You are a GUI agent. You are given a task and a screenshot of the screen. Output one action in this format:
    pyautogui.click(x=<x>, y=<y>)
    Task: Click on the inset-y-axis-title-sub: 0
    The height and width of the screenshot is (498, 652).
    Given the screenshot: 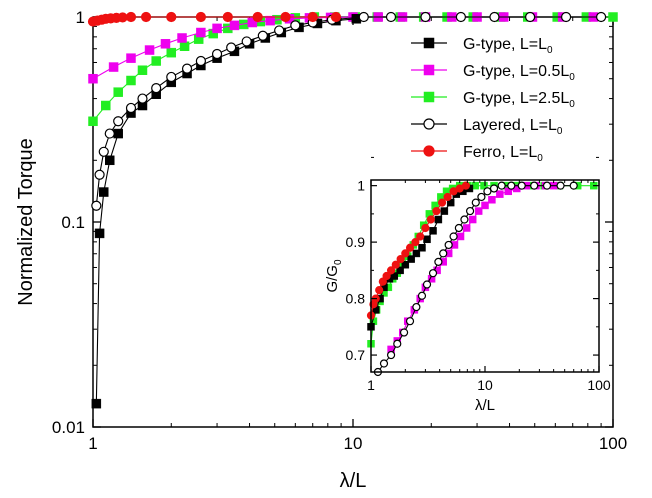 What is the action you would take?
    pyautogui.click(x=338, y=262)
    